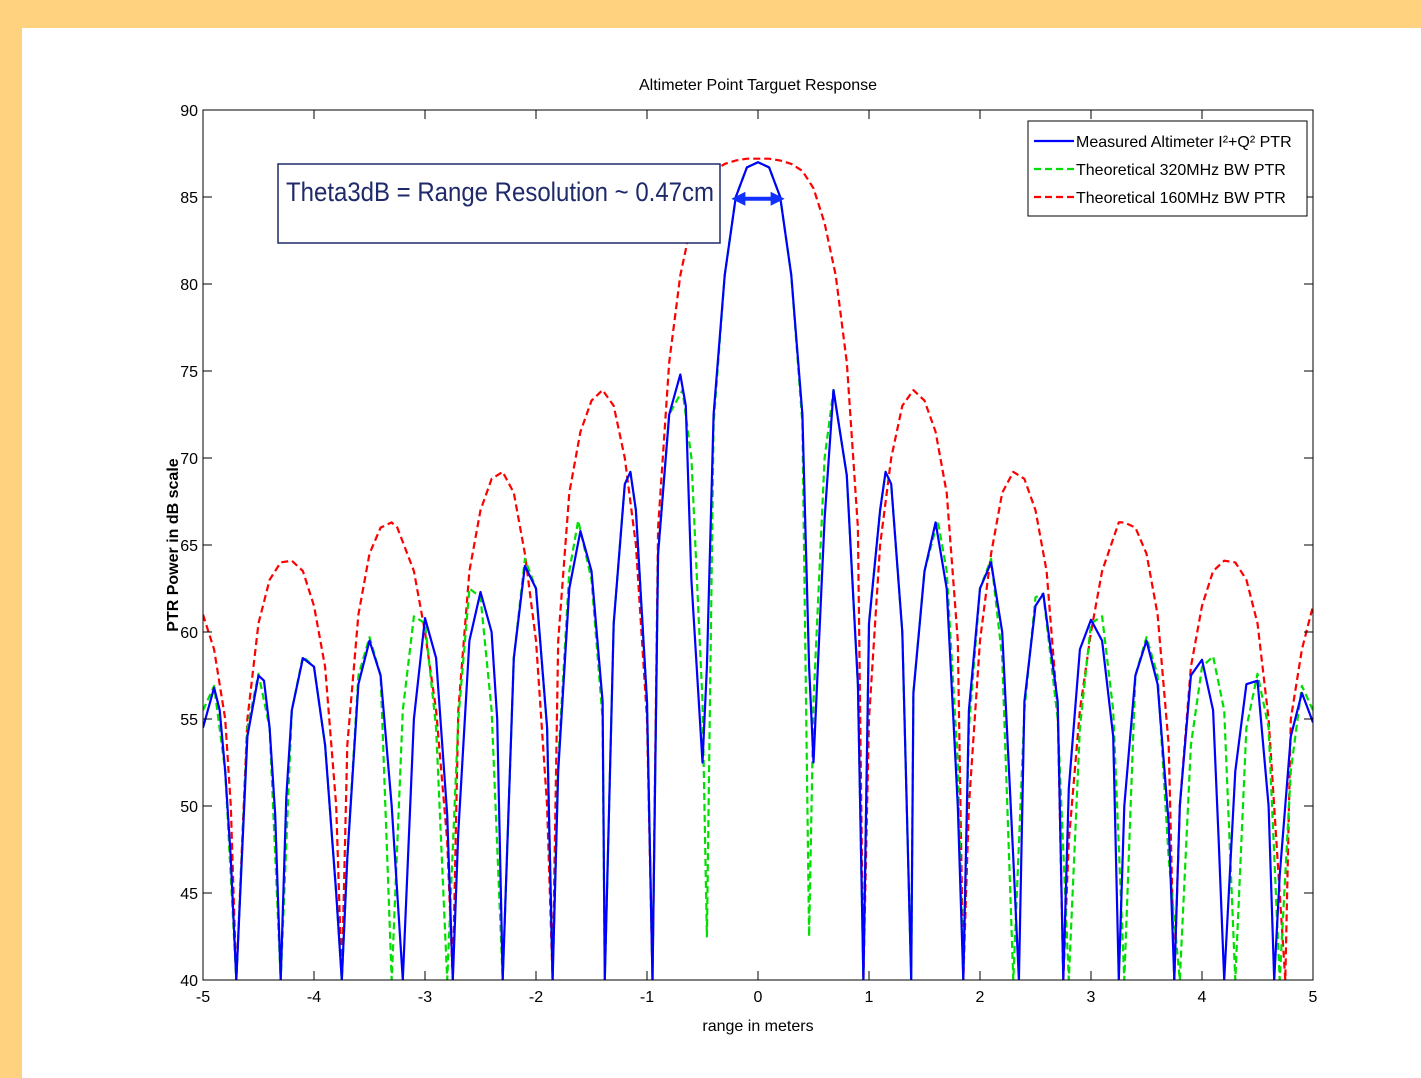 Image resolution: width=1421 pixels, height=1078 pixels. Describe the element at coordinates (738, 198) in the screenshot. I see `arrow-head-left` at that location.